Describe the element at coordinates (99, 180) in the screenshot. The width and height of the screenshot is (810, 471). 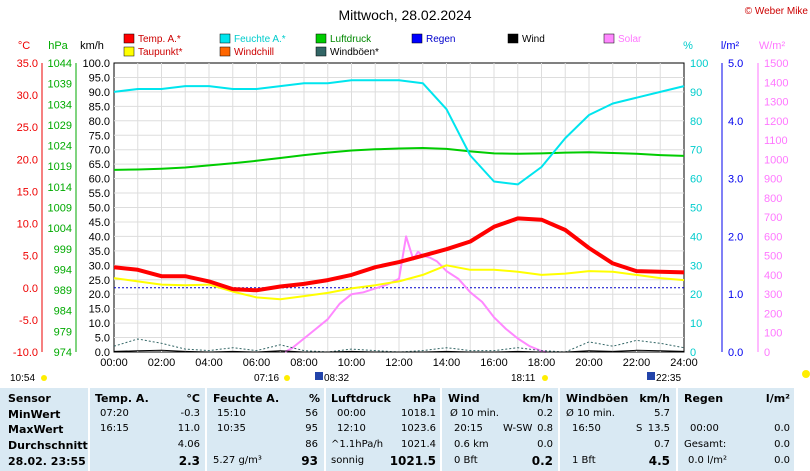
I see `kmh-tick-label: 60.0` at that location.